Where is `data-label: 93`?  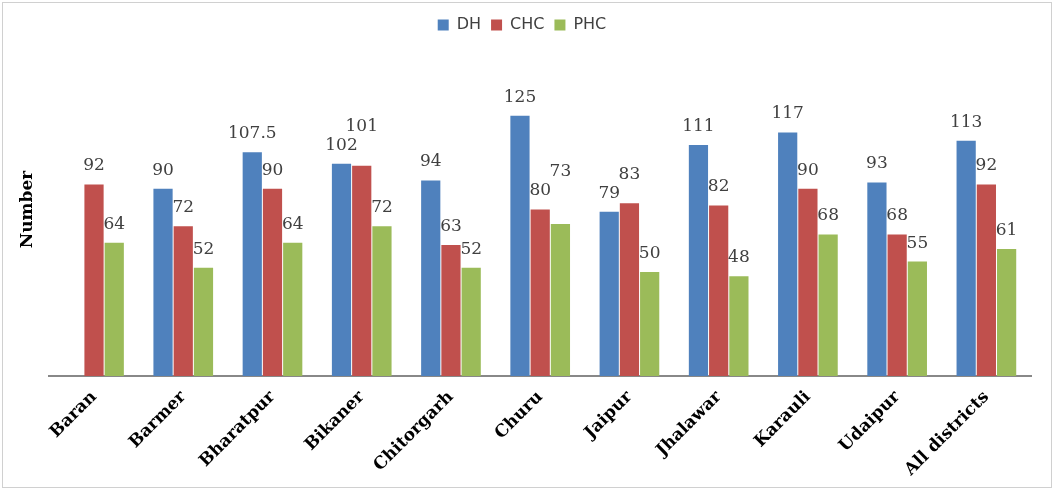
data-label: 93 is located at coordinates (877, 162).